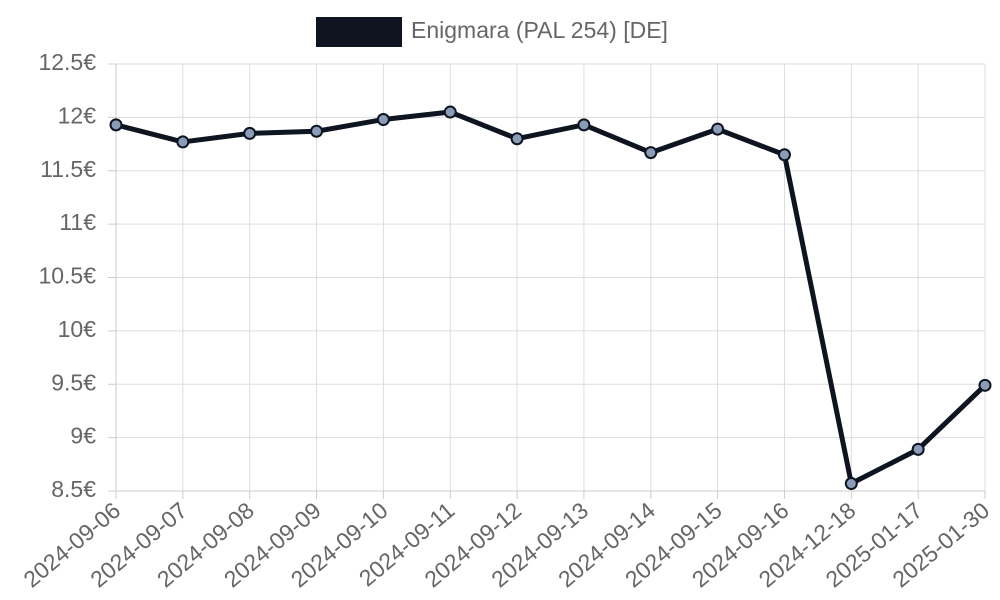 The width and height of the screenshot is (1000, 600). Describe the element at coordinates (67, 62) in the screenshot. I see `y-tick-label: 12.5€` at that location.